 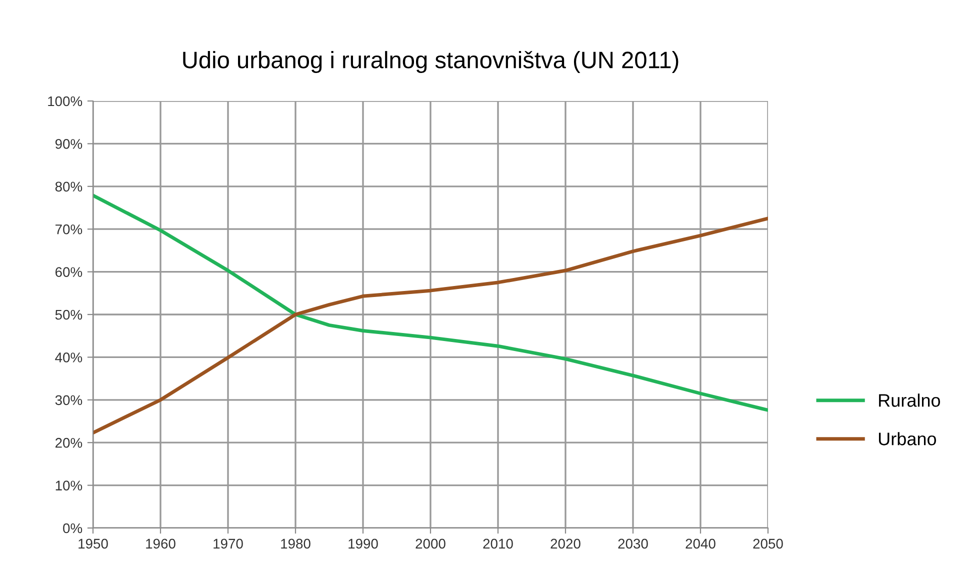 What do you see at coordinates (68, 272) in the screenshot?
I see `y-tick-label: 60%` at bounding box center [68, 272].